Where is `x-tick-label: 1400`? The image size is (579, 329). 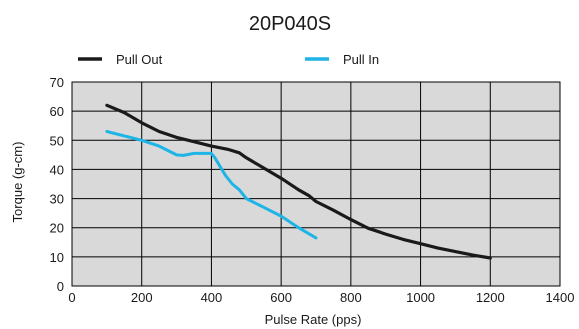
x-tick-label: 1400 is located at coordinates (560, 297).